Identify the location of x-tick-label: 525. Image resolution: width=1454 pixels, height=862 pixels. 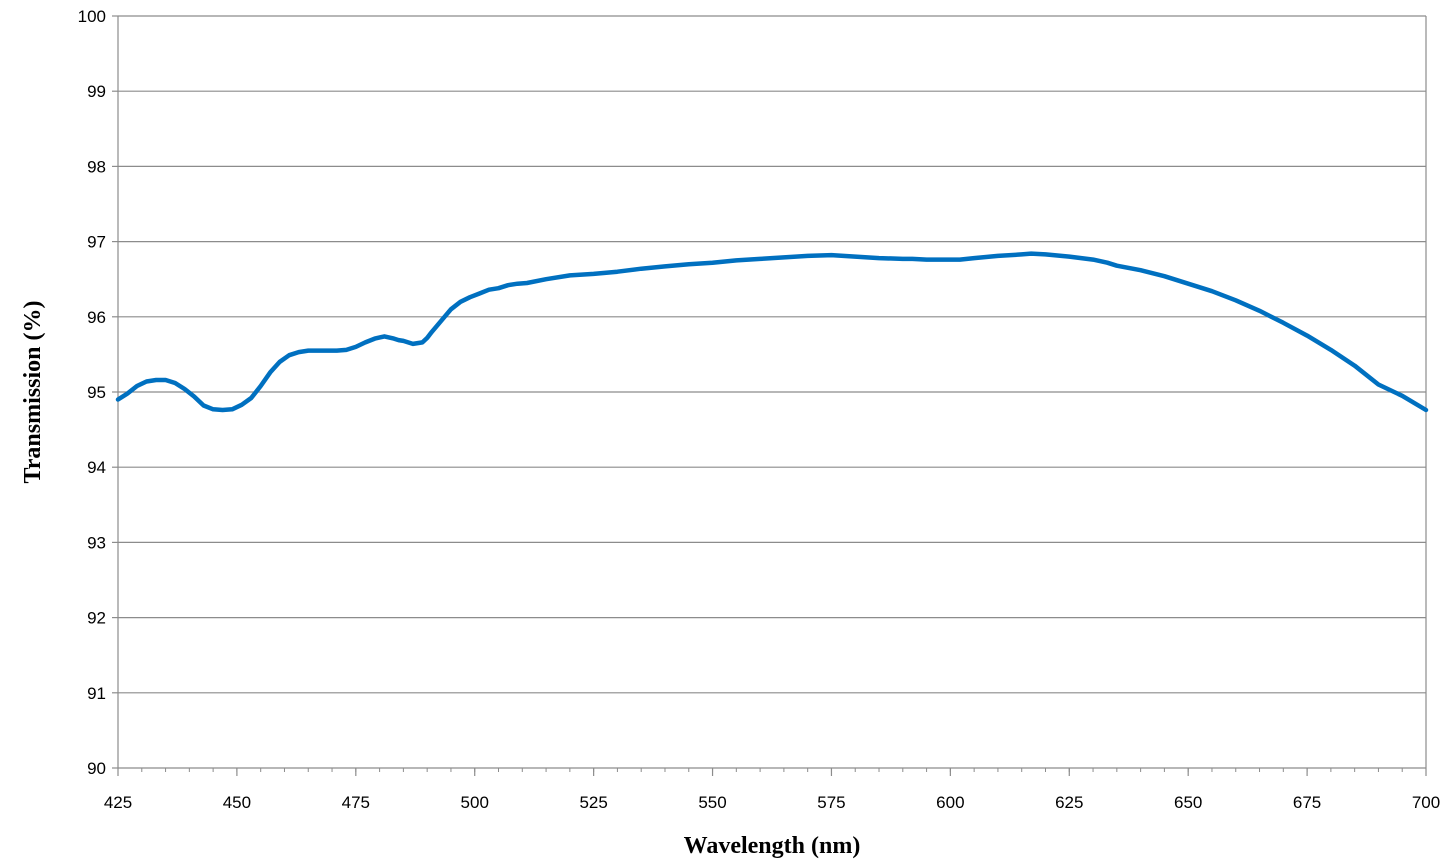
(593, 802).